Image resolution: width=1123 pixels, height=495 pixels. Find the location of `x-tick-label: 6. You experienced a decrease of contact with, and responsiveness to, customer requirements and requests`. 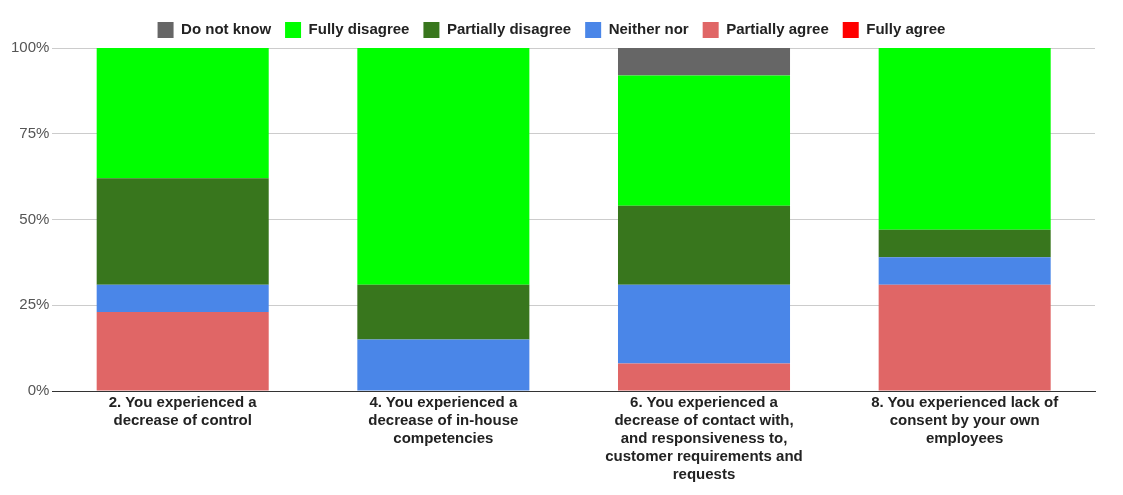

x-tick-label: 6. You experienced a decrease of contact with, and responsiveness to, customer requirements and requests is located at coordinates (704, 438).